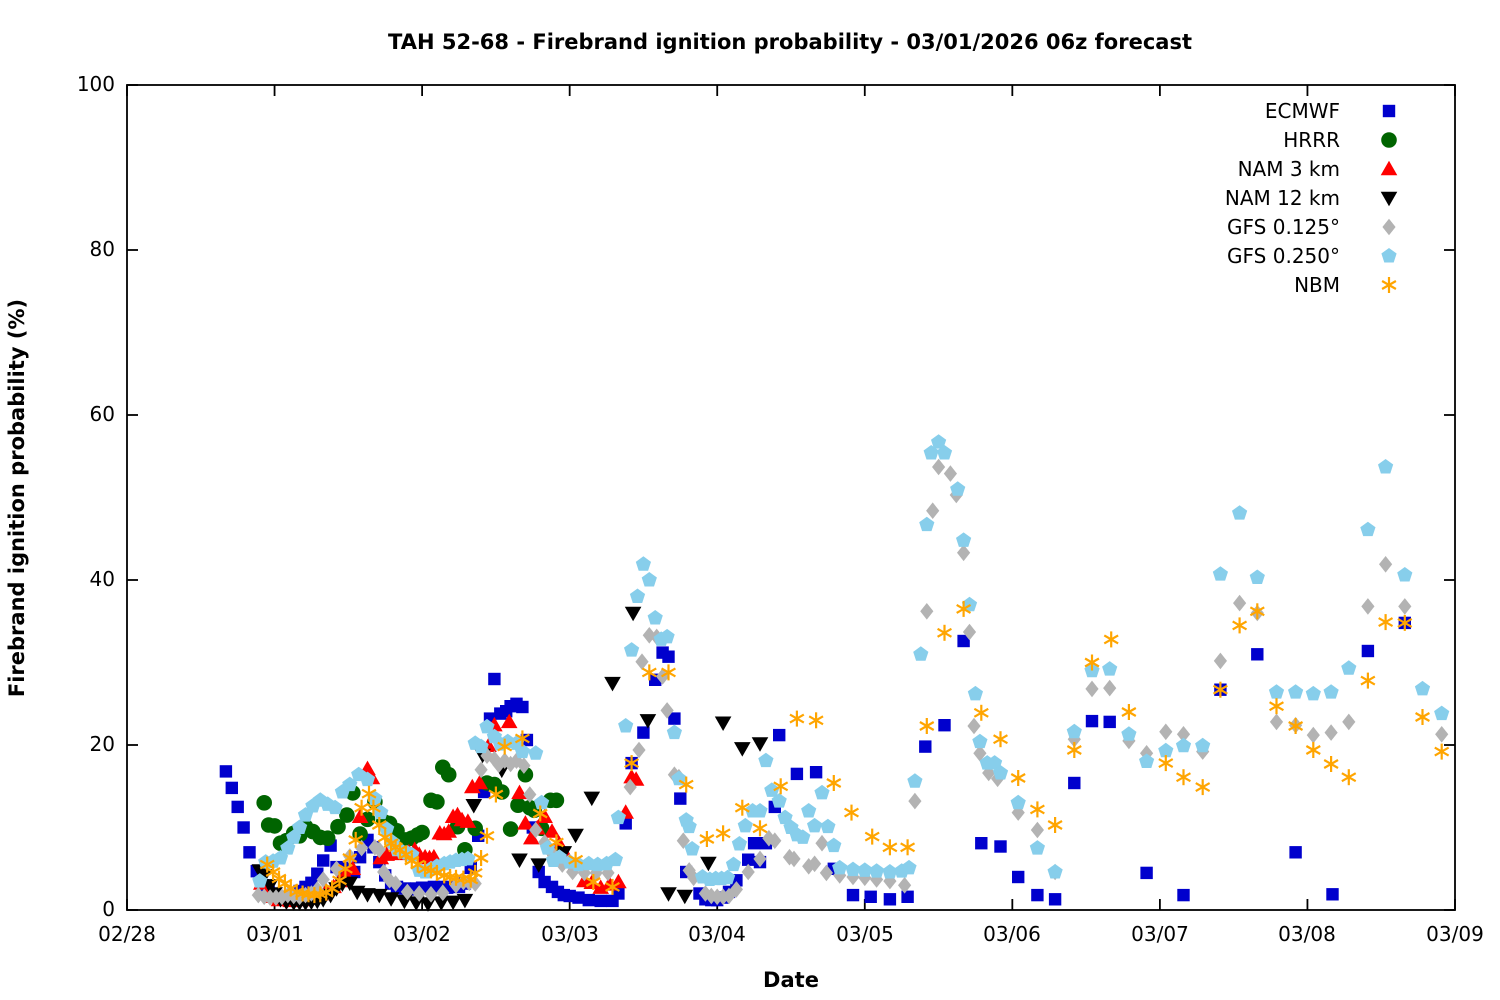  Describe the element at coordinates (1283, 226) in the screenshot. I see `legend-label-gfs-0-125-: GFS 0.125°` at that location.